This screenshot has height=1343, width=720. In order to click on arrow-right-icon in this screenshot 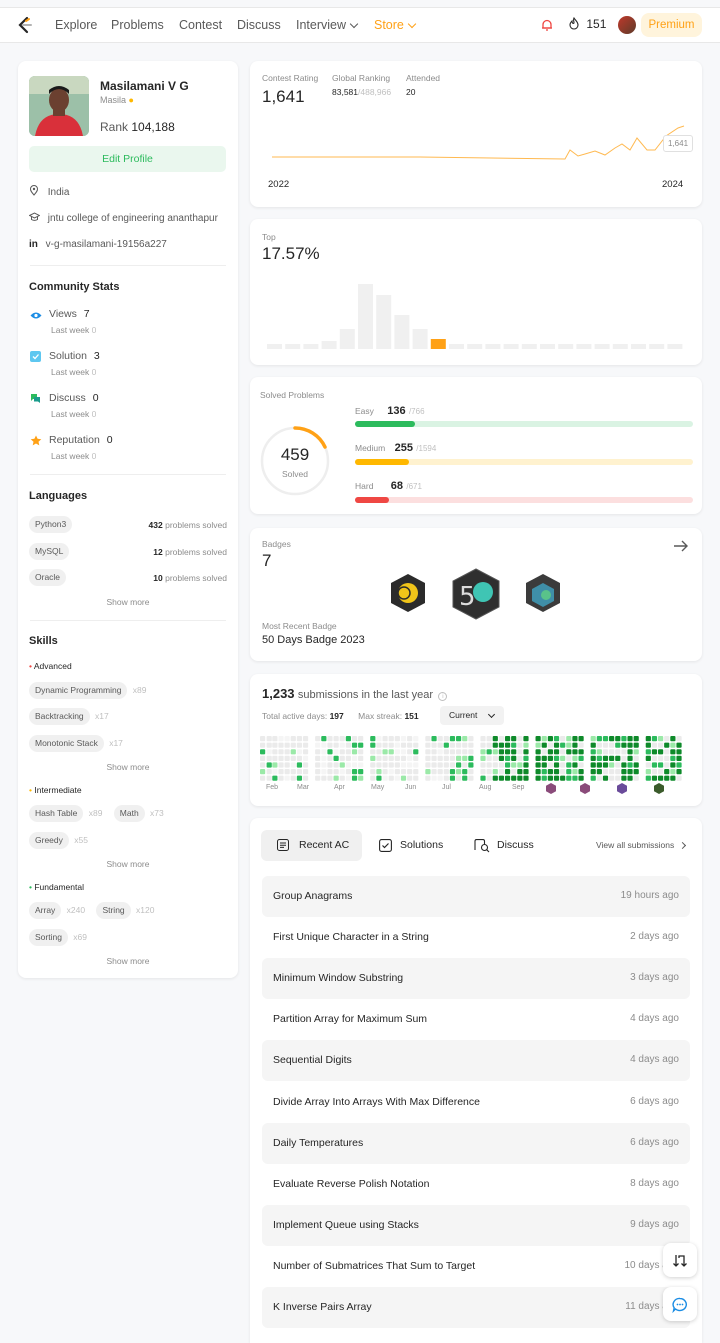, I will do `click(681, 546)`.